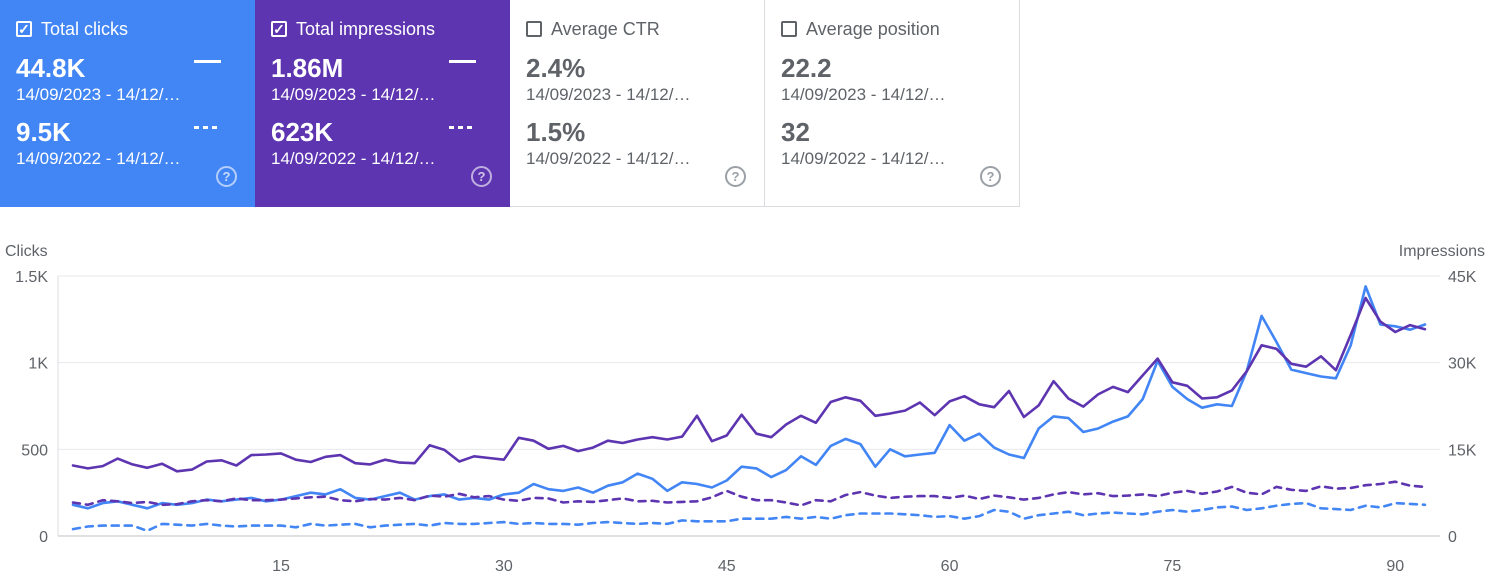 The height and width of the screenshot is (585, 1500). What do you see at coordinates (366, 28) in the screenshot?
I see `card-label: Total impressions` at bounding box center [366, 28].